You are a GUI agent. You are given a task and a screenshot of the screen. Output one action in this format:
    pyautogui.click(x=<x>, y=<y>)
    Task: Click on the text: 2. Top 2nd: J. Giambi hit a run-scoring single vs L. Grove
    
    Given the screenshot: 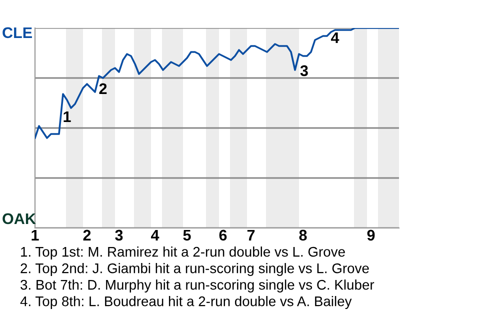 What is the action you would take?
    pyautogui.click(x=194, y=269)
    